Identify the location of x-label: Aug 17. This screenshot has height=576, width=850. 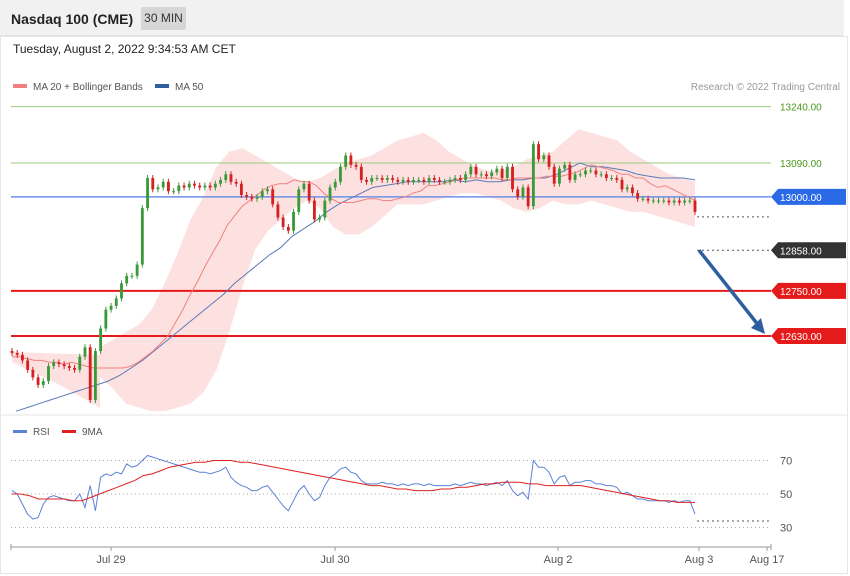
(767, 560).